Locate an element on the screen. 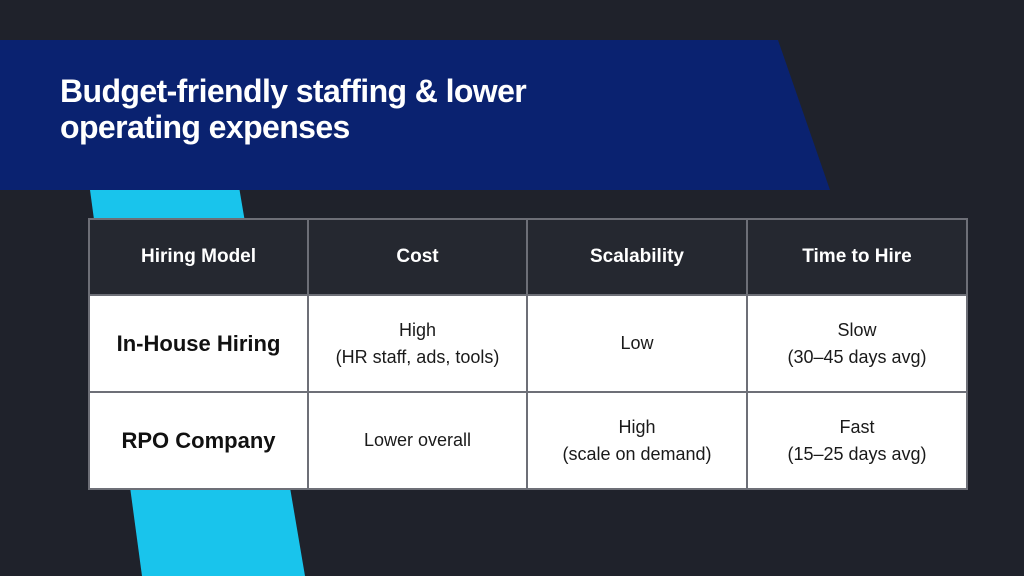  cost-value: Lower overall is located at coordinates (417, 440).